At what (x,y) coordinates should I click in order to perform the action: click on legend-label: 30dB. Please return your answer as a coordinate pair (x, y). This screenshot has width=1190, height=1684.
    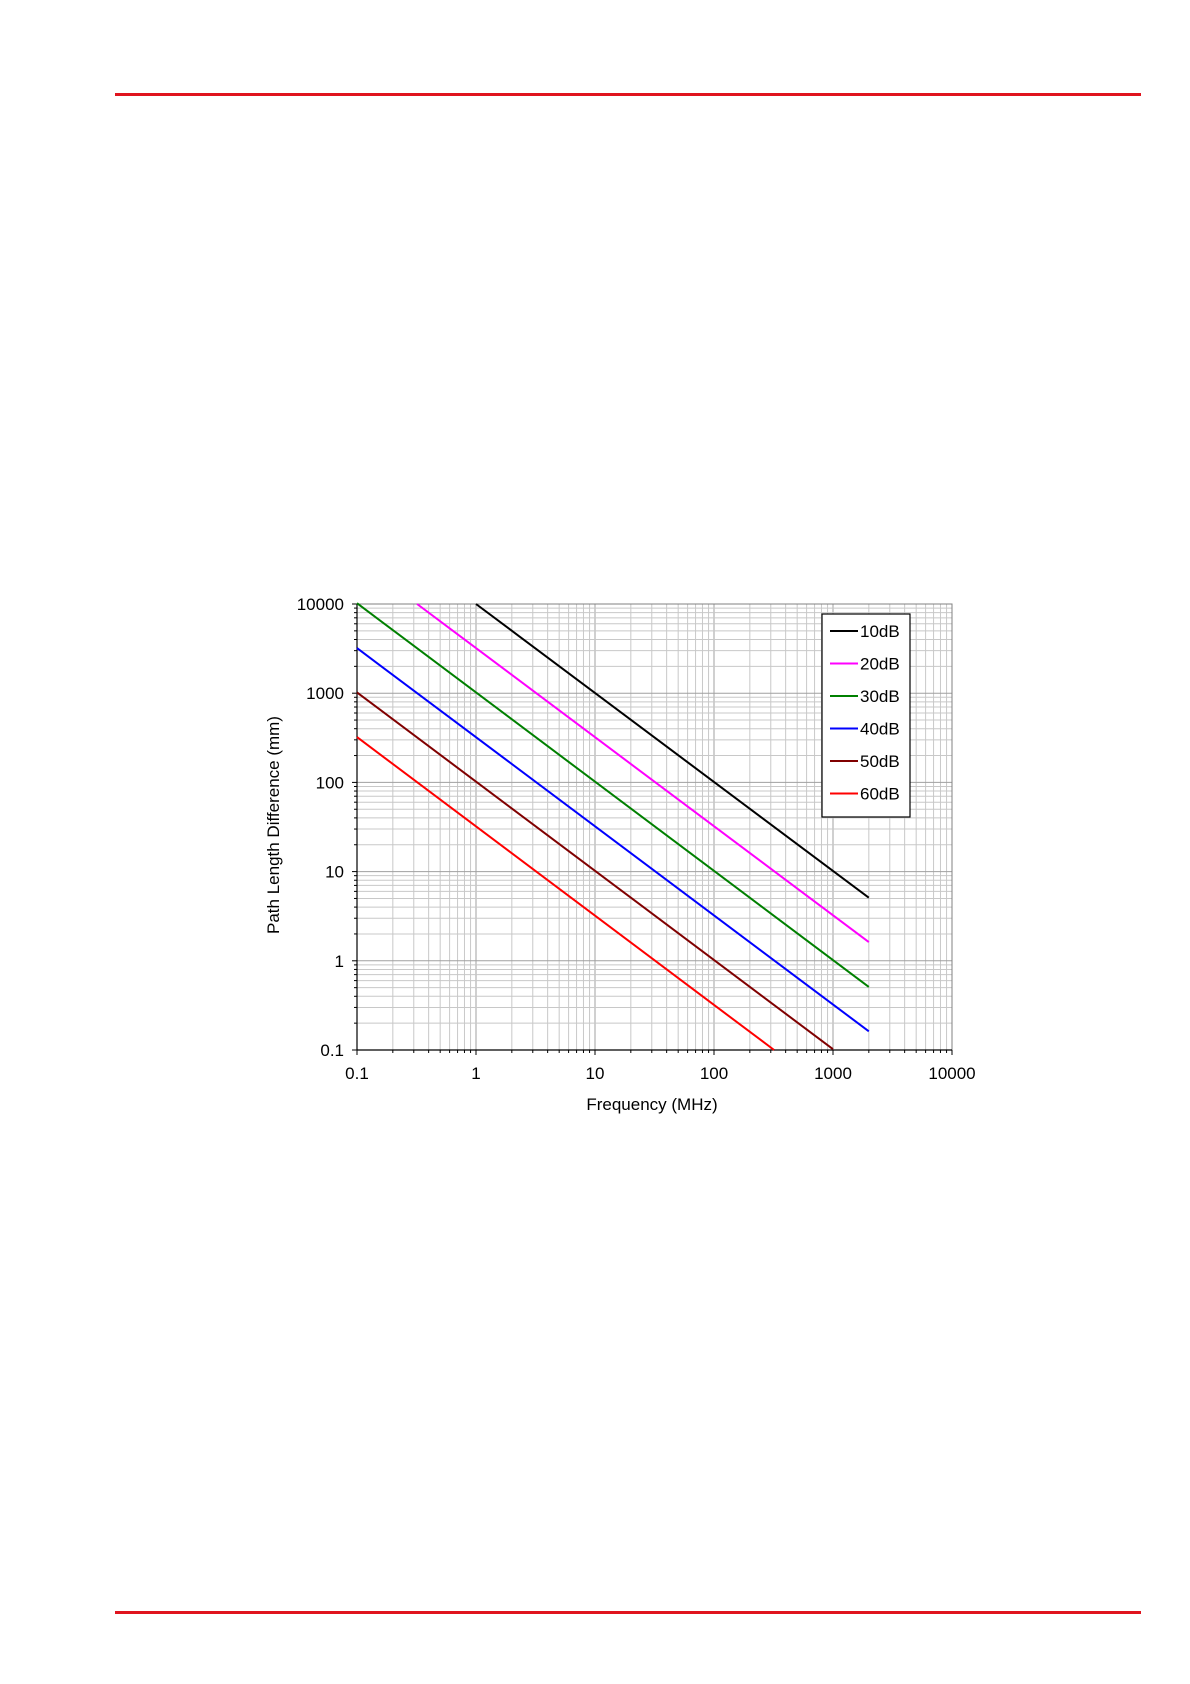
    Looking at the image, I should click on (880, 696).